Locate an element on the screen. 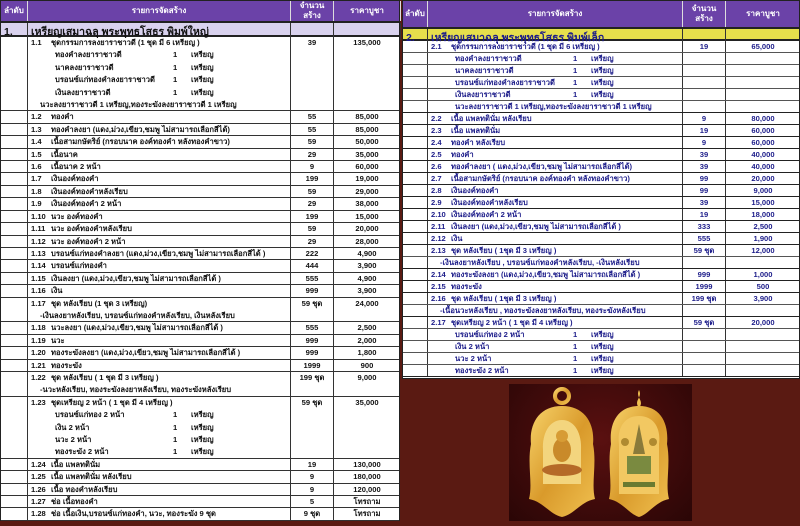  qty-cell: 1999 is located at coordinates (312, 365).